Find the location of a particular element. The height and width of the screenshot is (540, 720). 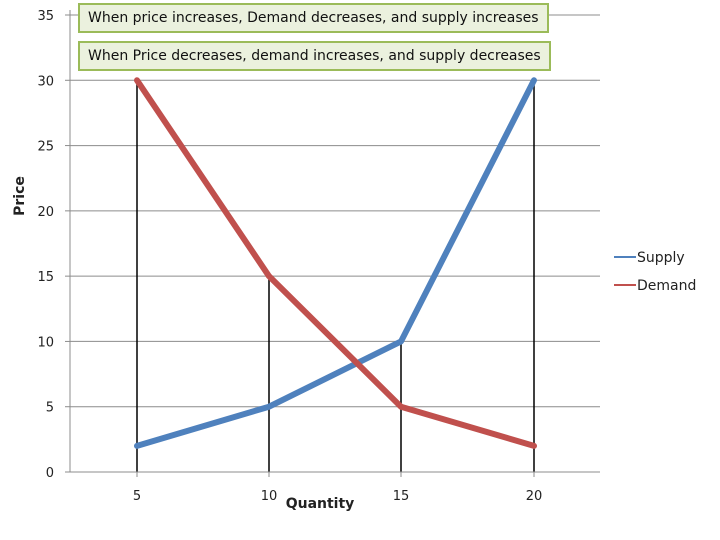

x-tick-label-10: 10 is located at coordinates (269, 496).